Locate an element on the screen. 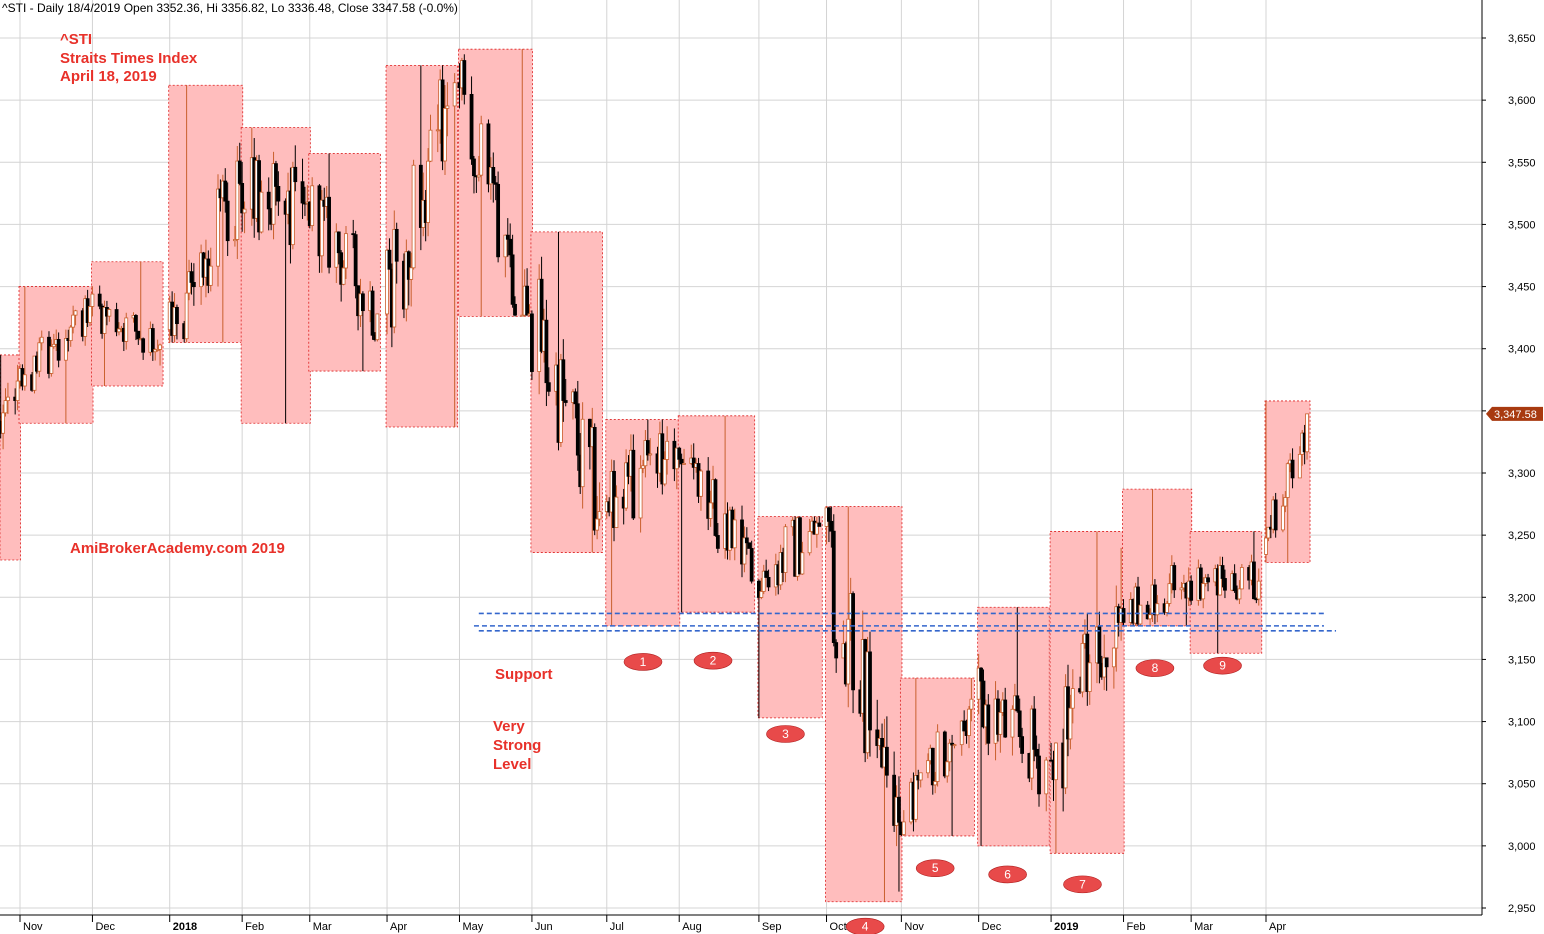  last-price-tag-bg is located at coordinates (1514, 413).